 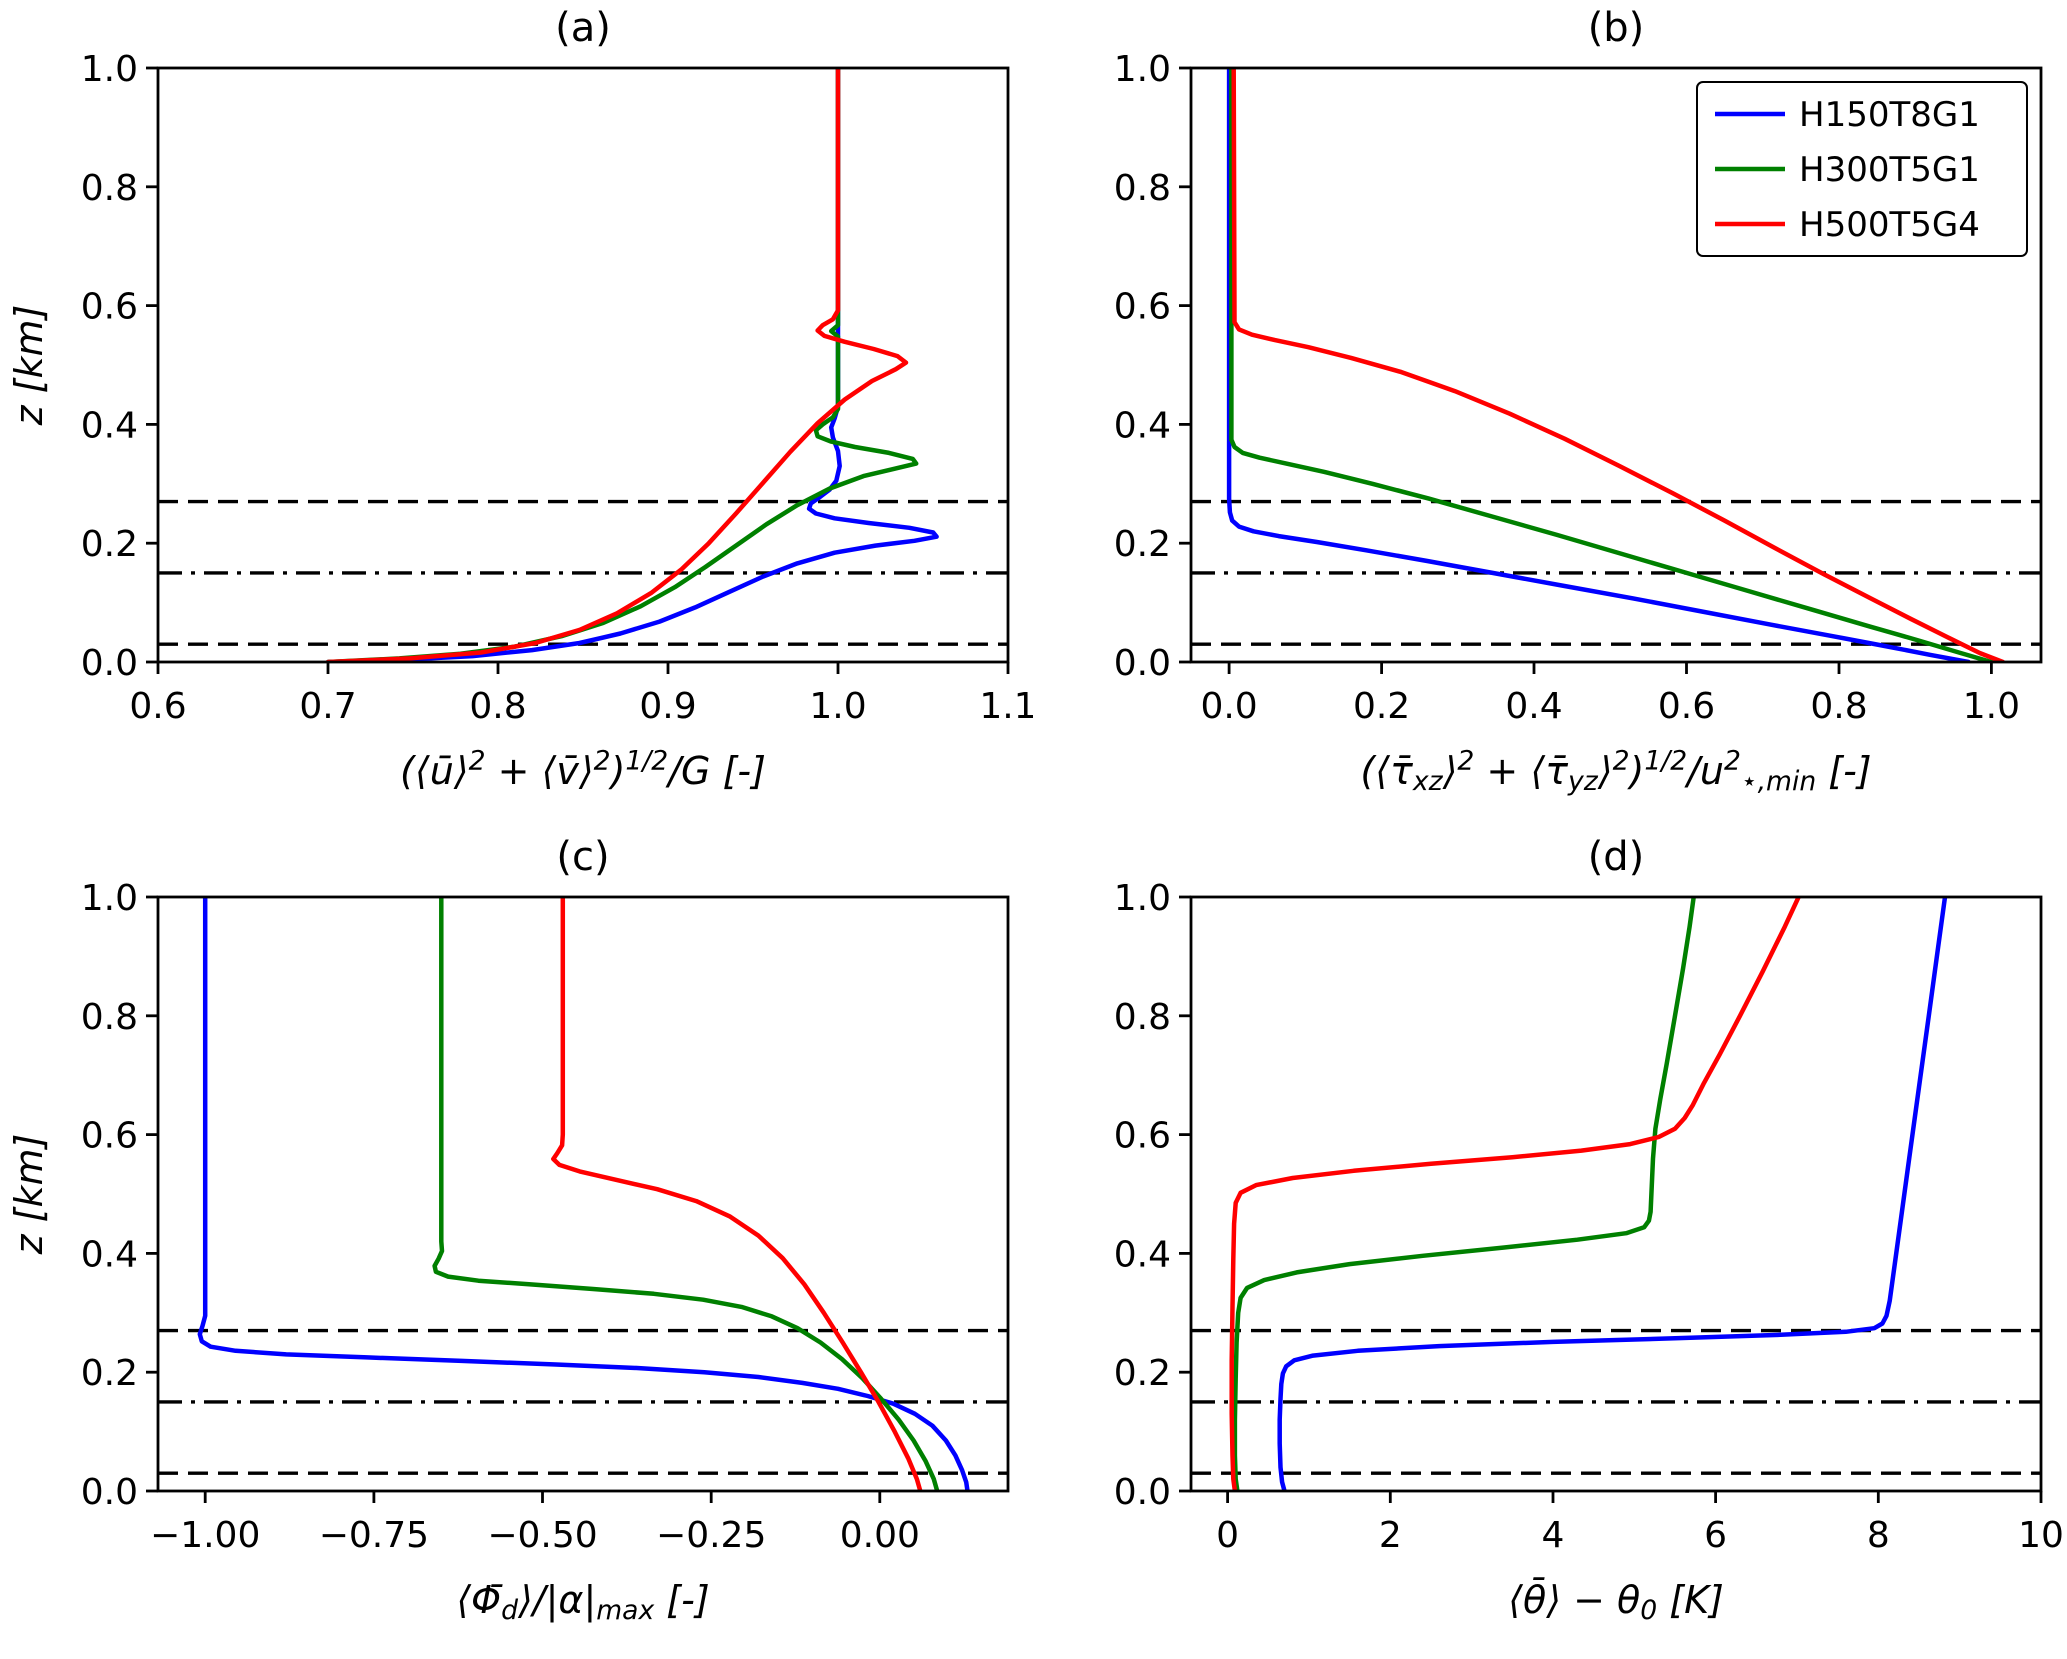 What do you see at coordinates (1381, 706) in the screenshot?
I see `x-tick-label: 0.2` at bounding box center [1381, 706].